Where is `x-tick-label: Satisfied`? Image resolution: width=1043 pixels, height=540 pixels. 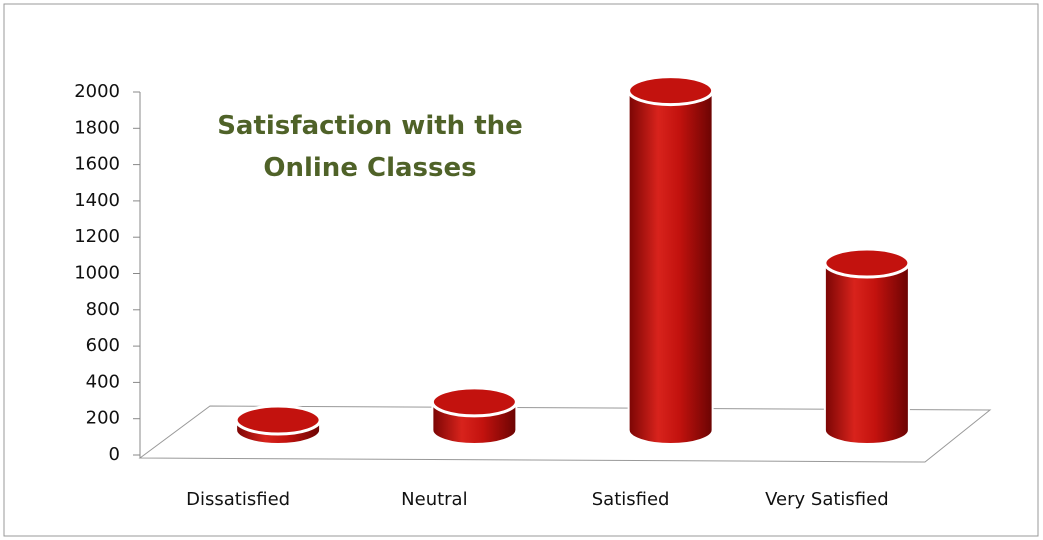
x-tick-label: Satisfied is located at coordinates (631, 499).